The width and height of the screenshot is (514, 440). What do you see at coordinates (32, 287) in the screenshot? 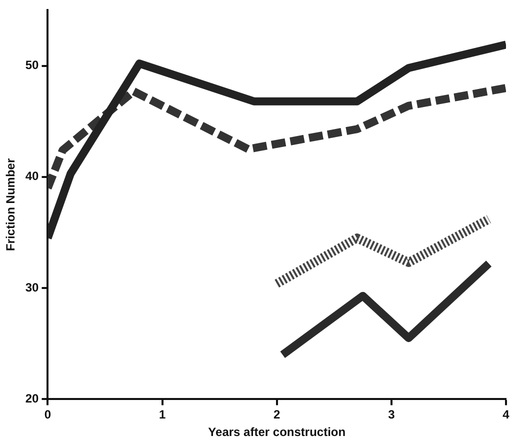
I see `y-tick-label: 30` at bounding box center [32, 287].